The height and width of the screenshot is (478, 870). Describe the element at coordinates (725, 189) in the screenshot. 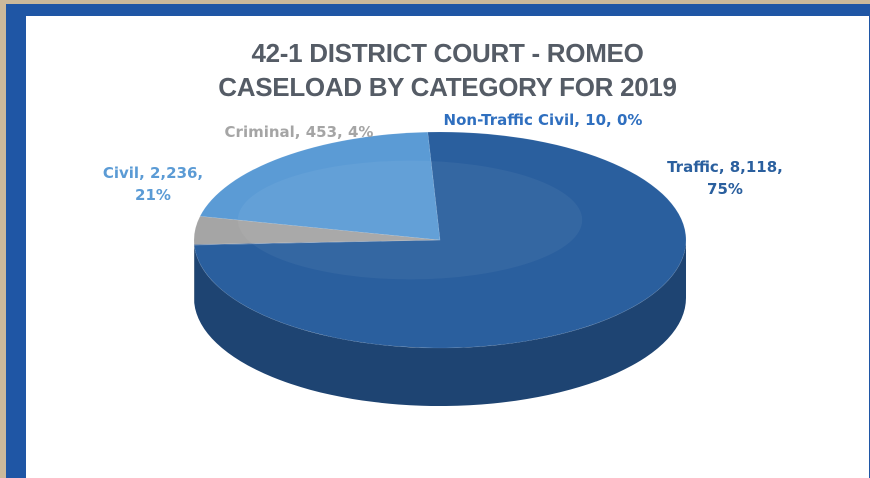

I see `data-label-traffic-line2: 75%` at that location.